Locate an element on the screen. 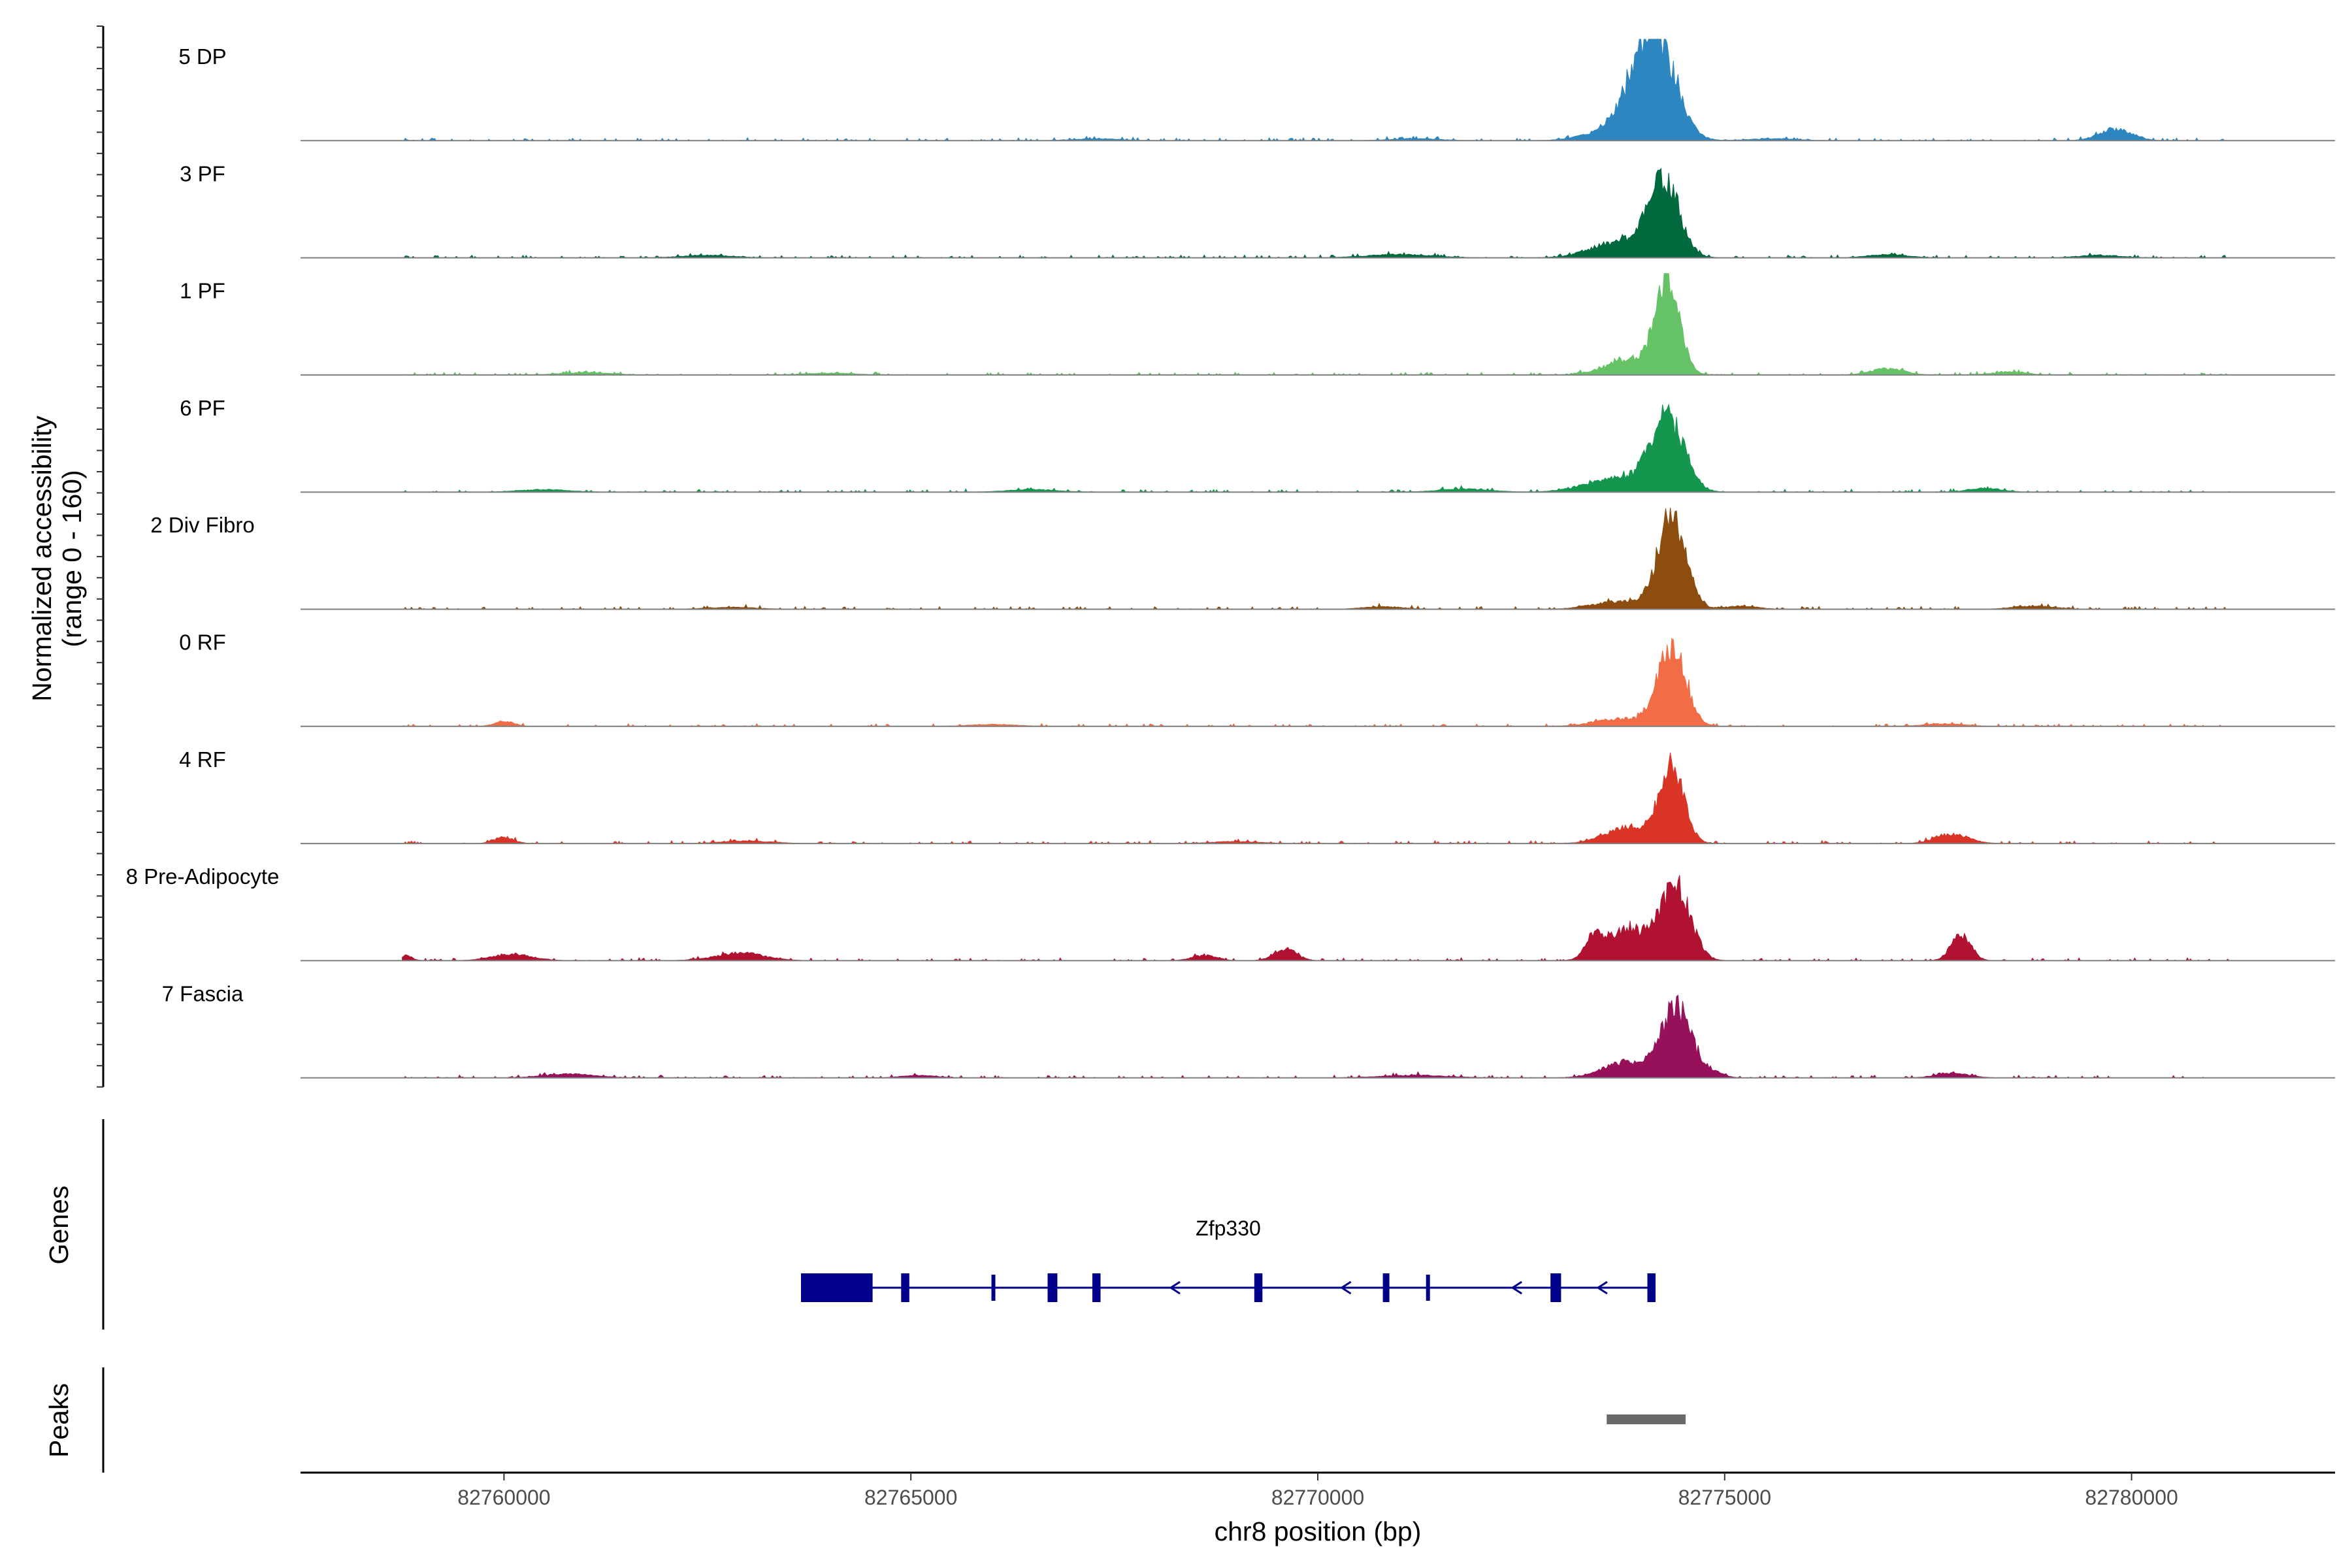 The height and width of the screenshot is (1568, 2352). coverage-track: 8 Pre-Adipocyte is located at coordinates (1230, 913).